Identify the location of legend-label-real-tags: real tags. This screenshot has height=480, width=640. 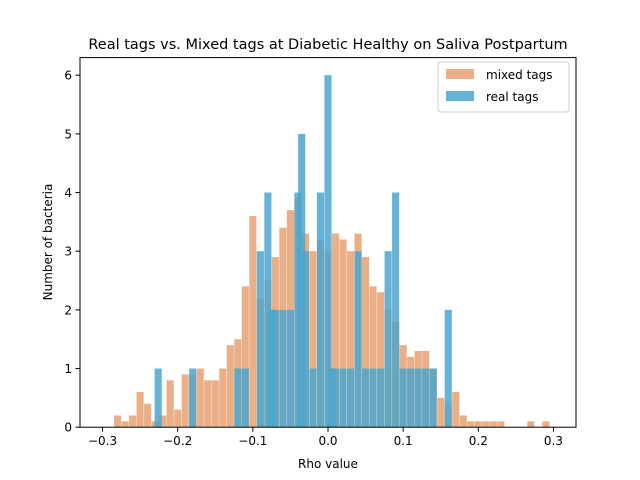
(512, 97).